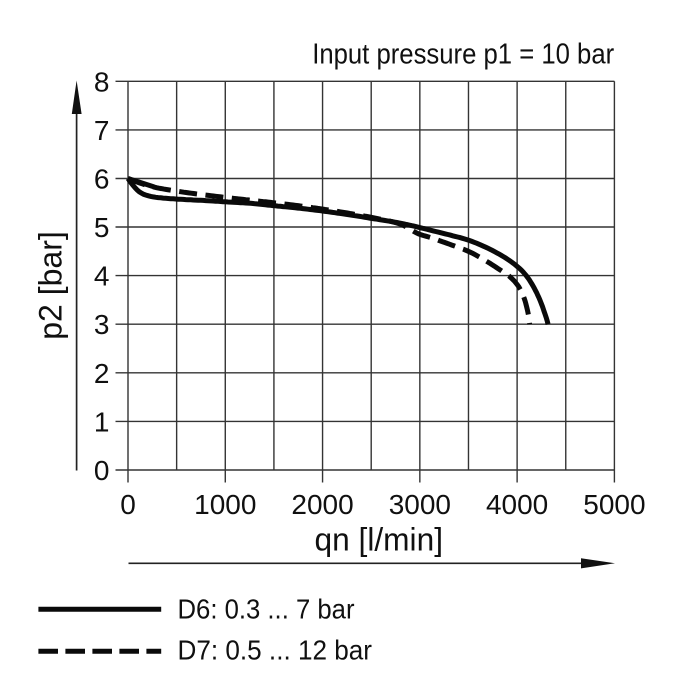  Describe the element at coordinates (102, 373) in the screenshot. I see `svg-text: 2` at that location.